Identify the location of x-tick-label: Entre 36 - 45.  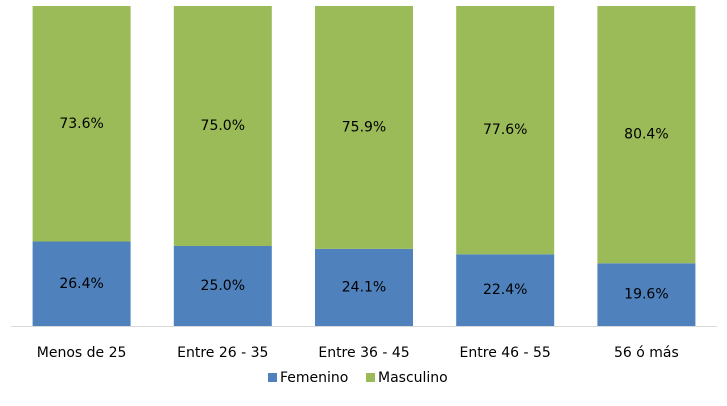
(363, 353).